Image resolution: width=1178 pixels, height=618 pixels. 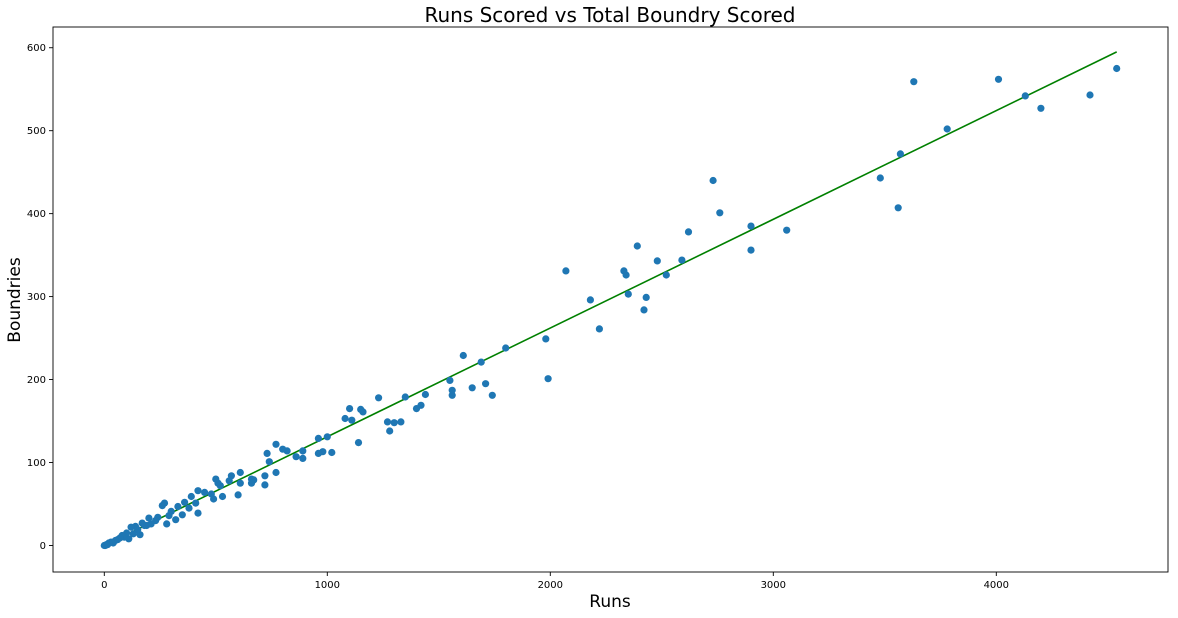 What do you see at coordinates (610, 602) in the screenshot?
I see `x-axis-label: Runs` at bounding box center [610, 602].